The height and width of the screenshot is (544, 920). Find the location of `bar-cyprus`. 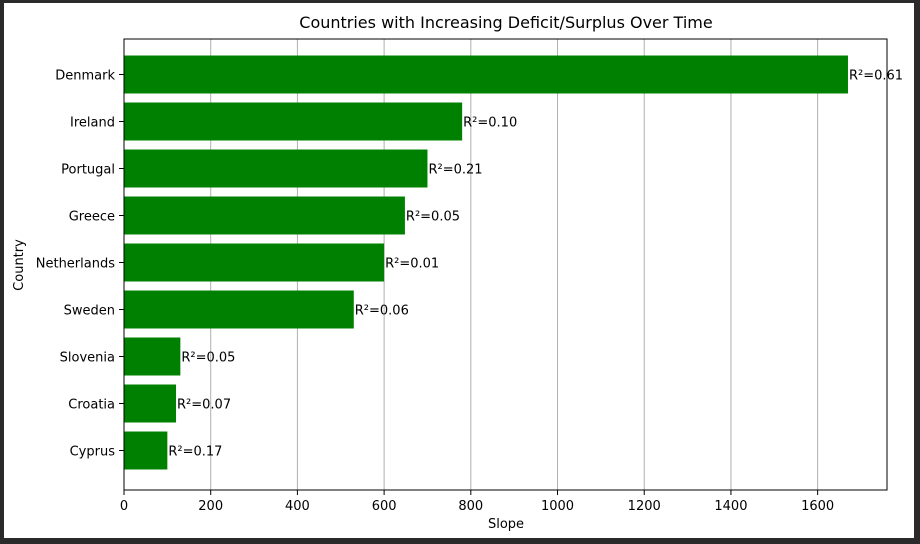

bar-cyprus is located at coordinates (146, 450).